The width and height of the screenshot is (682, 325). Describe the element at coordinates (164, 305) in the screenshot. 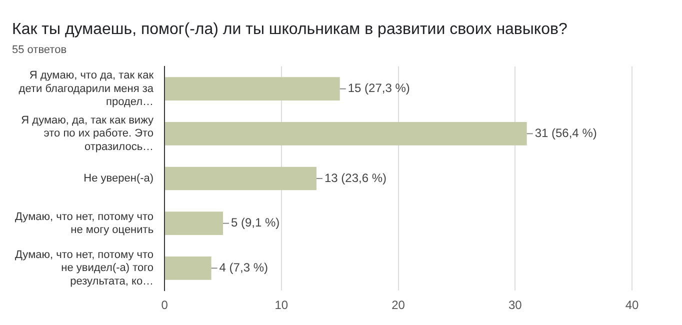

I see `x-tick-label: 0` at that location.